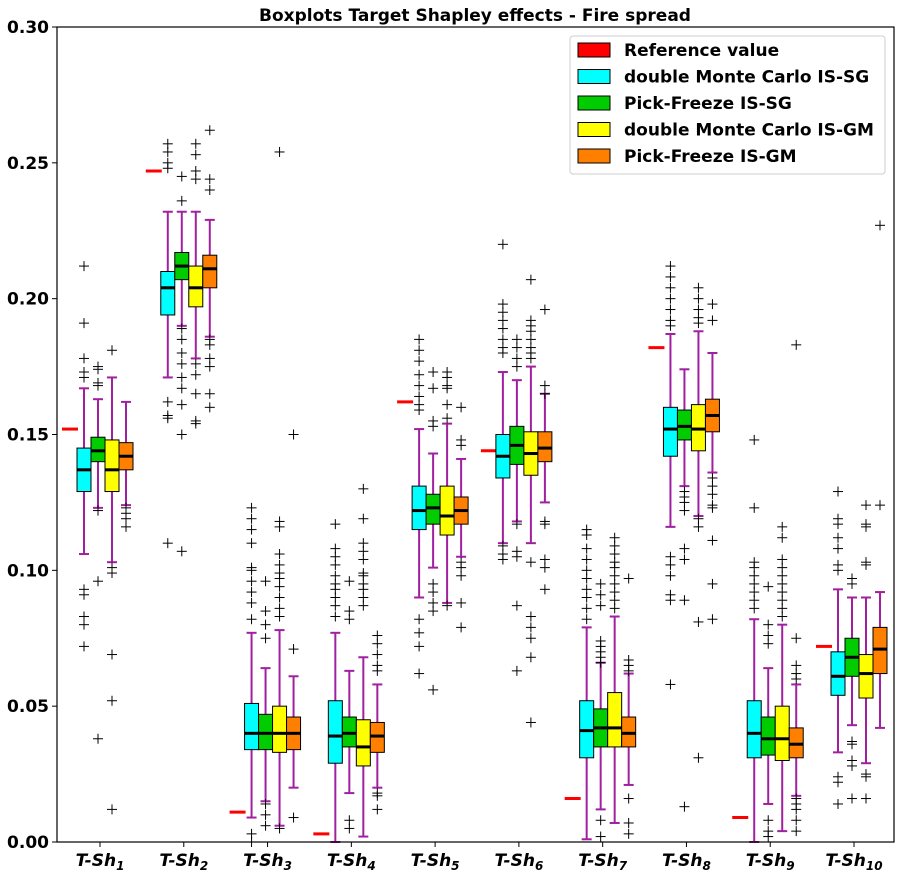 This screenshot has width=901, height=877. I want to click on x-tick-subscript: 9, so click(790, 866).